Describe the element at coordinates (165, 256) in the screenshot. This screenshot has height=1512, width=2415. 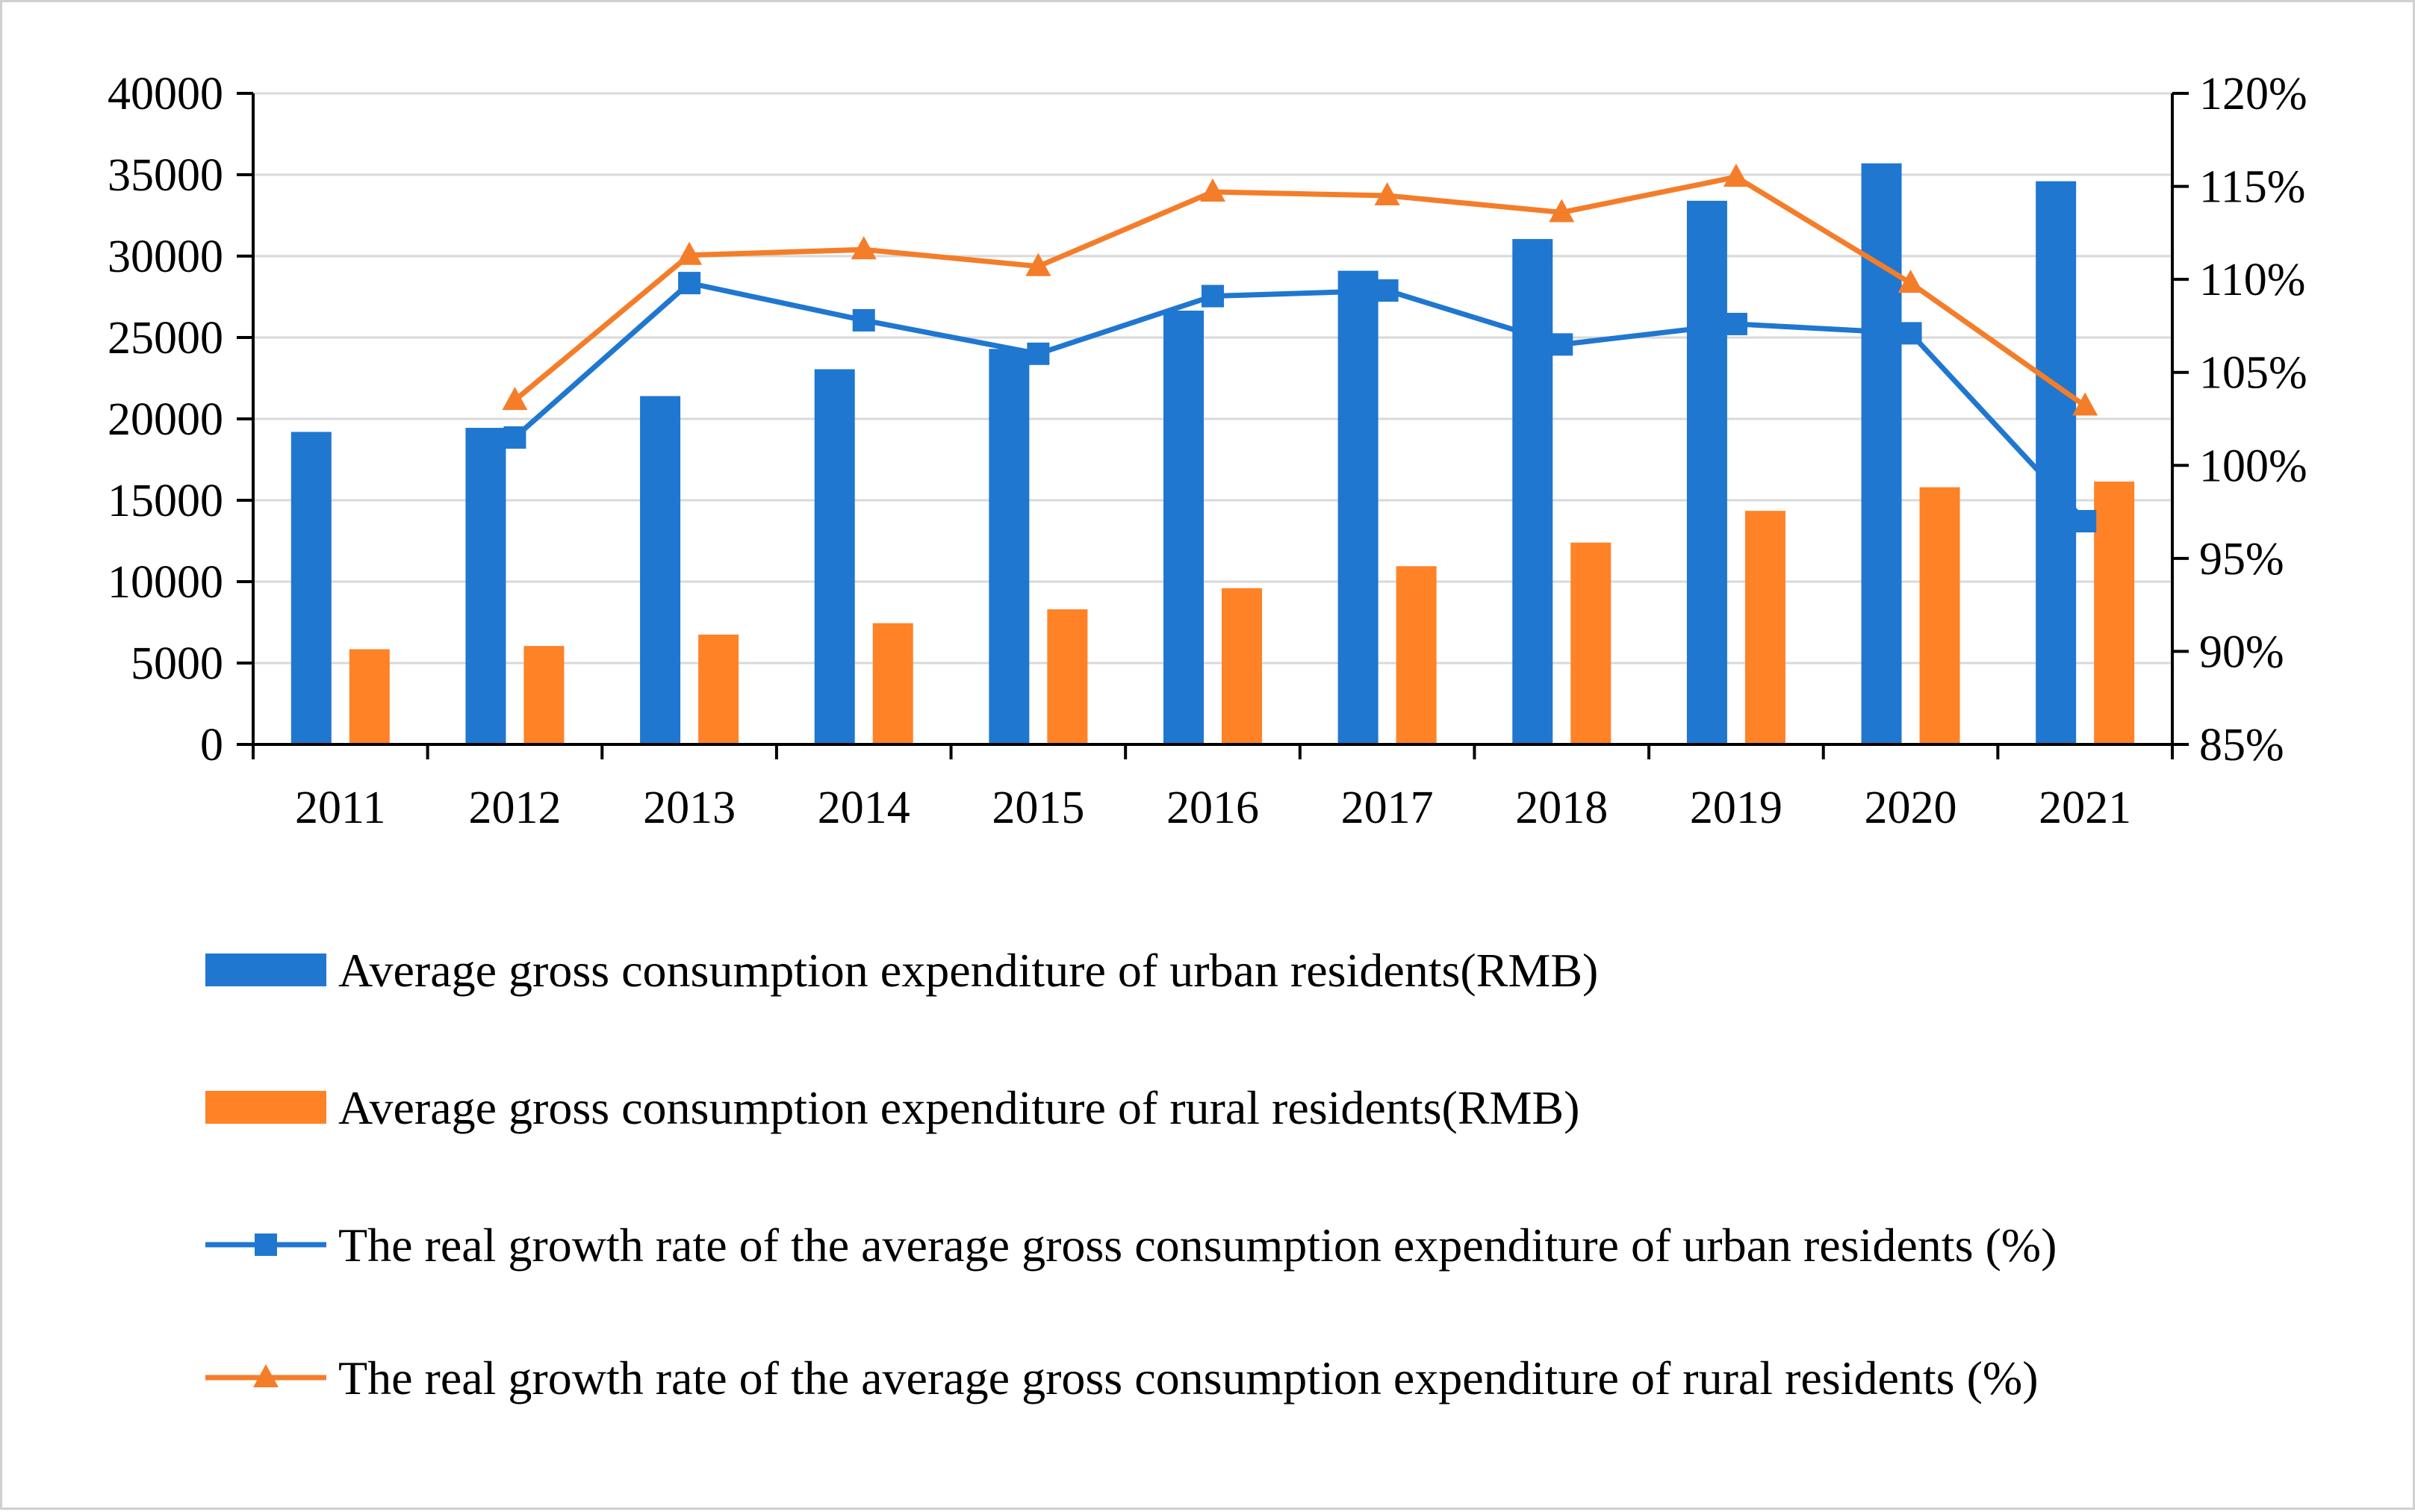
I see `left-tick-label: 30000` at that location.